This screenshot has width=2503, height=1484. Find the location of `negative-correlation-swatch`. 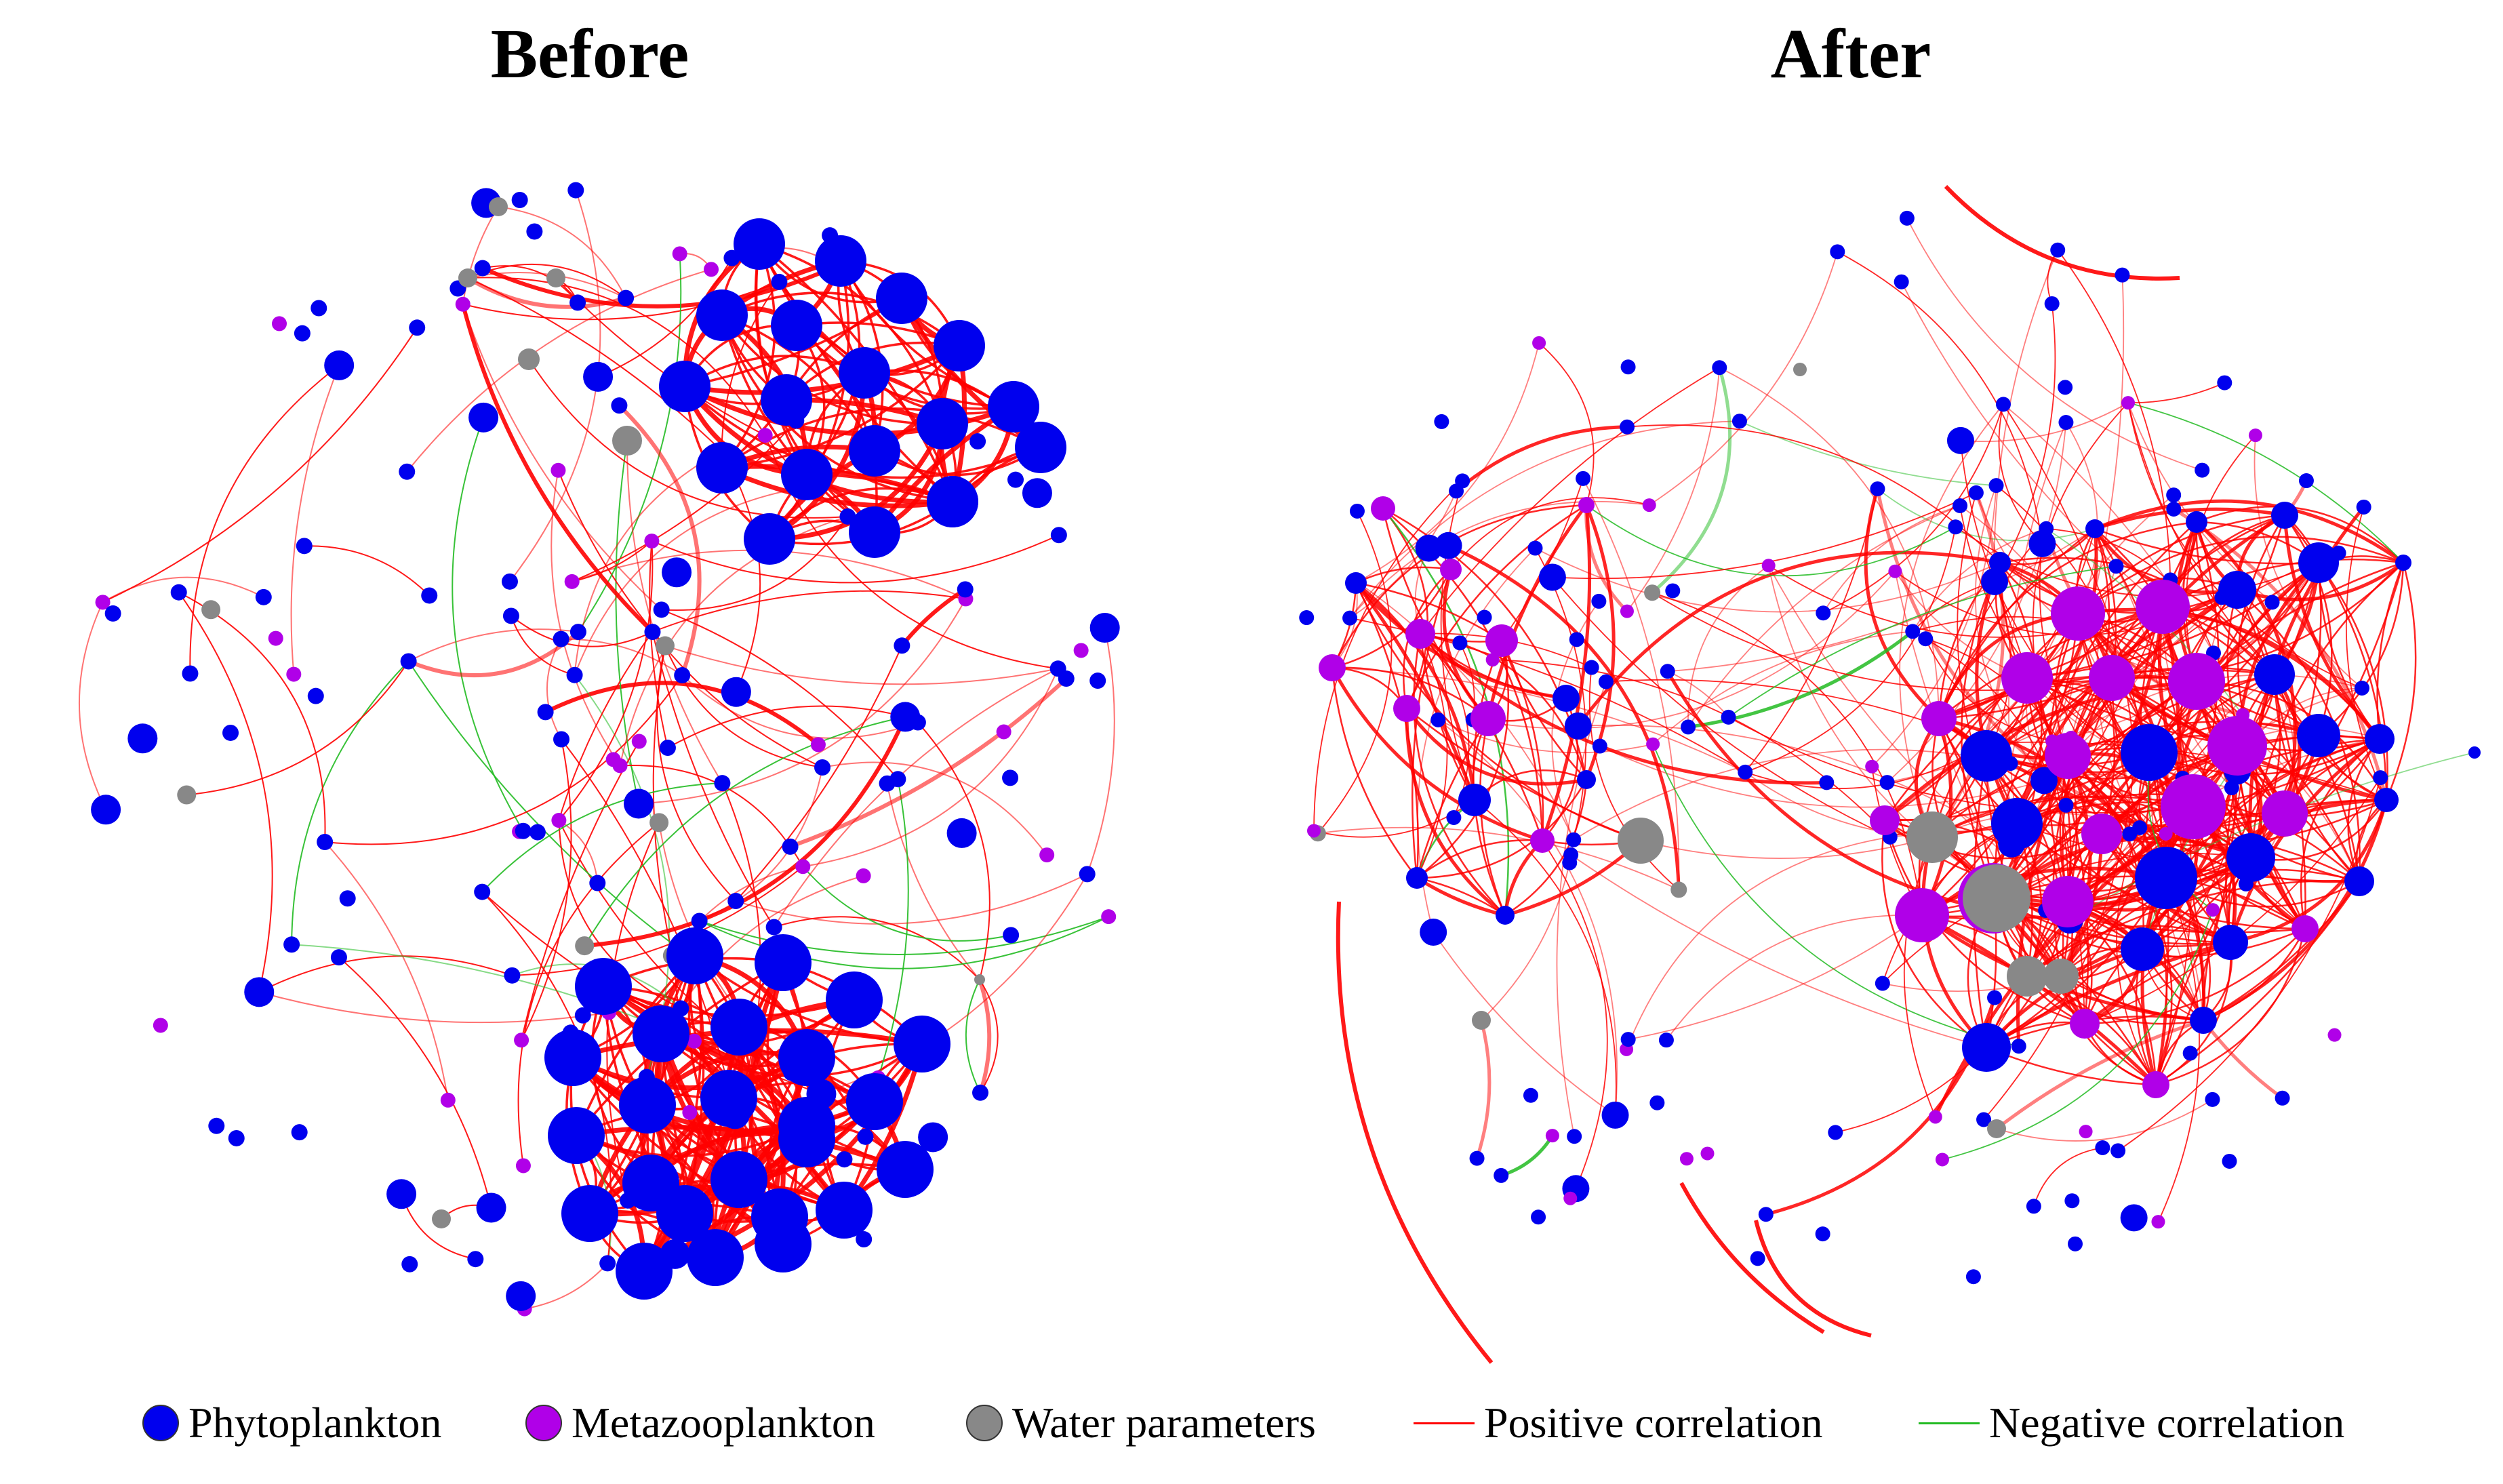

negative-correlation-swatch is located at coordinates (1949, 1423).